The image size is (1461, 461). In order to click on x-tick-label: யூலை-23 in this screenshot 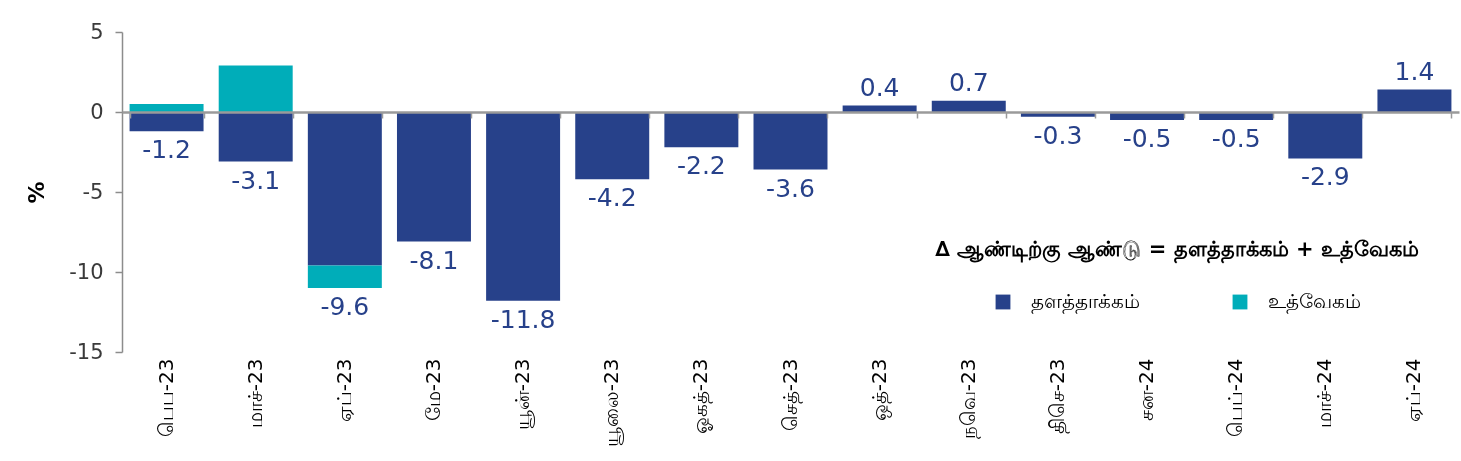, I will do `click(612, 403)`.